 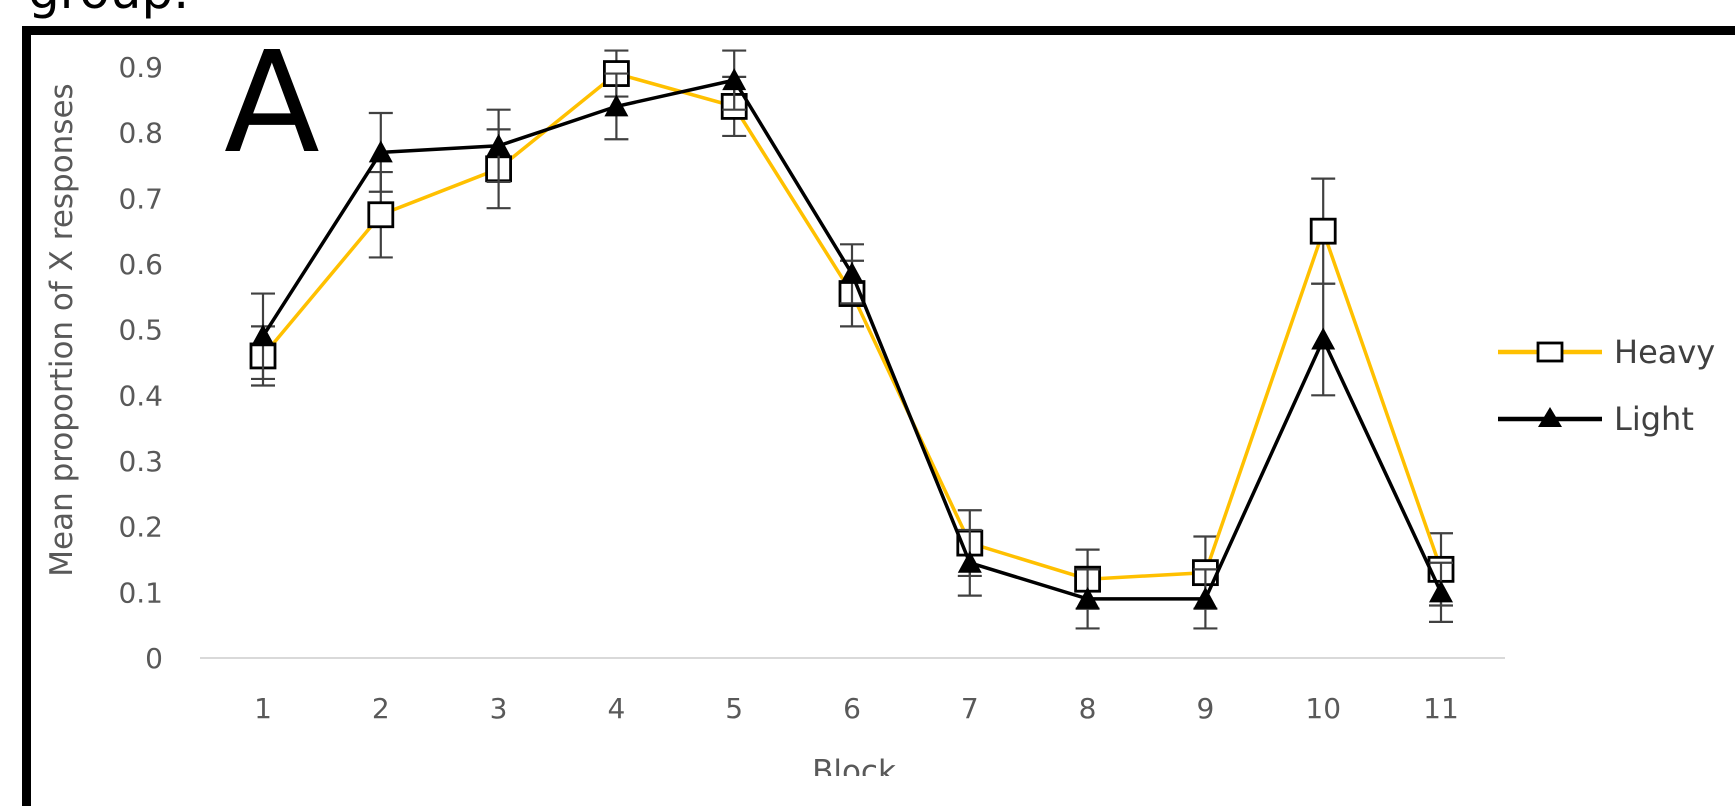 What do you see at coordinates (1205, 708) in the screenshot?
I see `x-tick-label: 9` at bounding box center [1205, 708].